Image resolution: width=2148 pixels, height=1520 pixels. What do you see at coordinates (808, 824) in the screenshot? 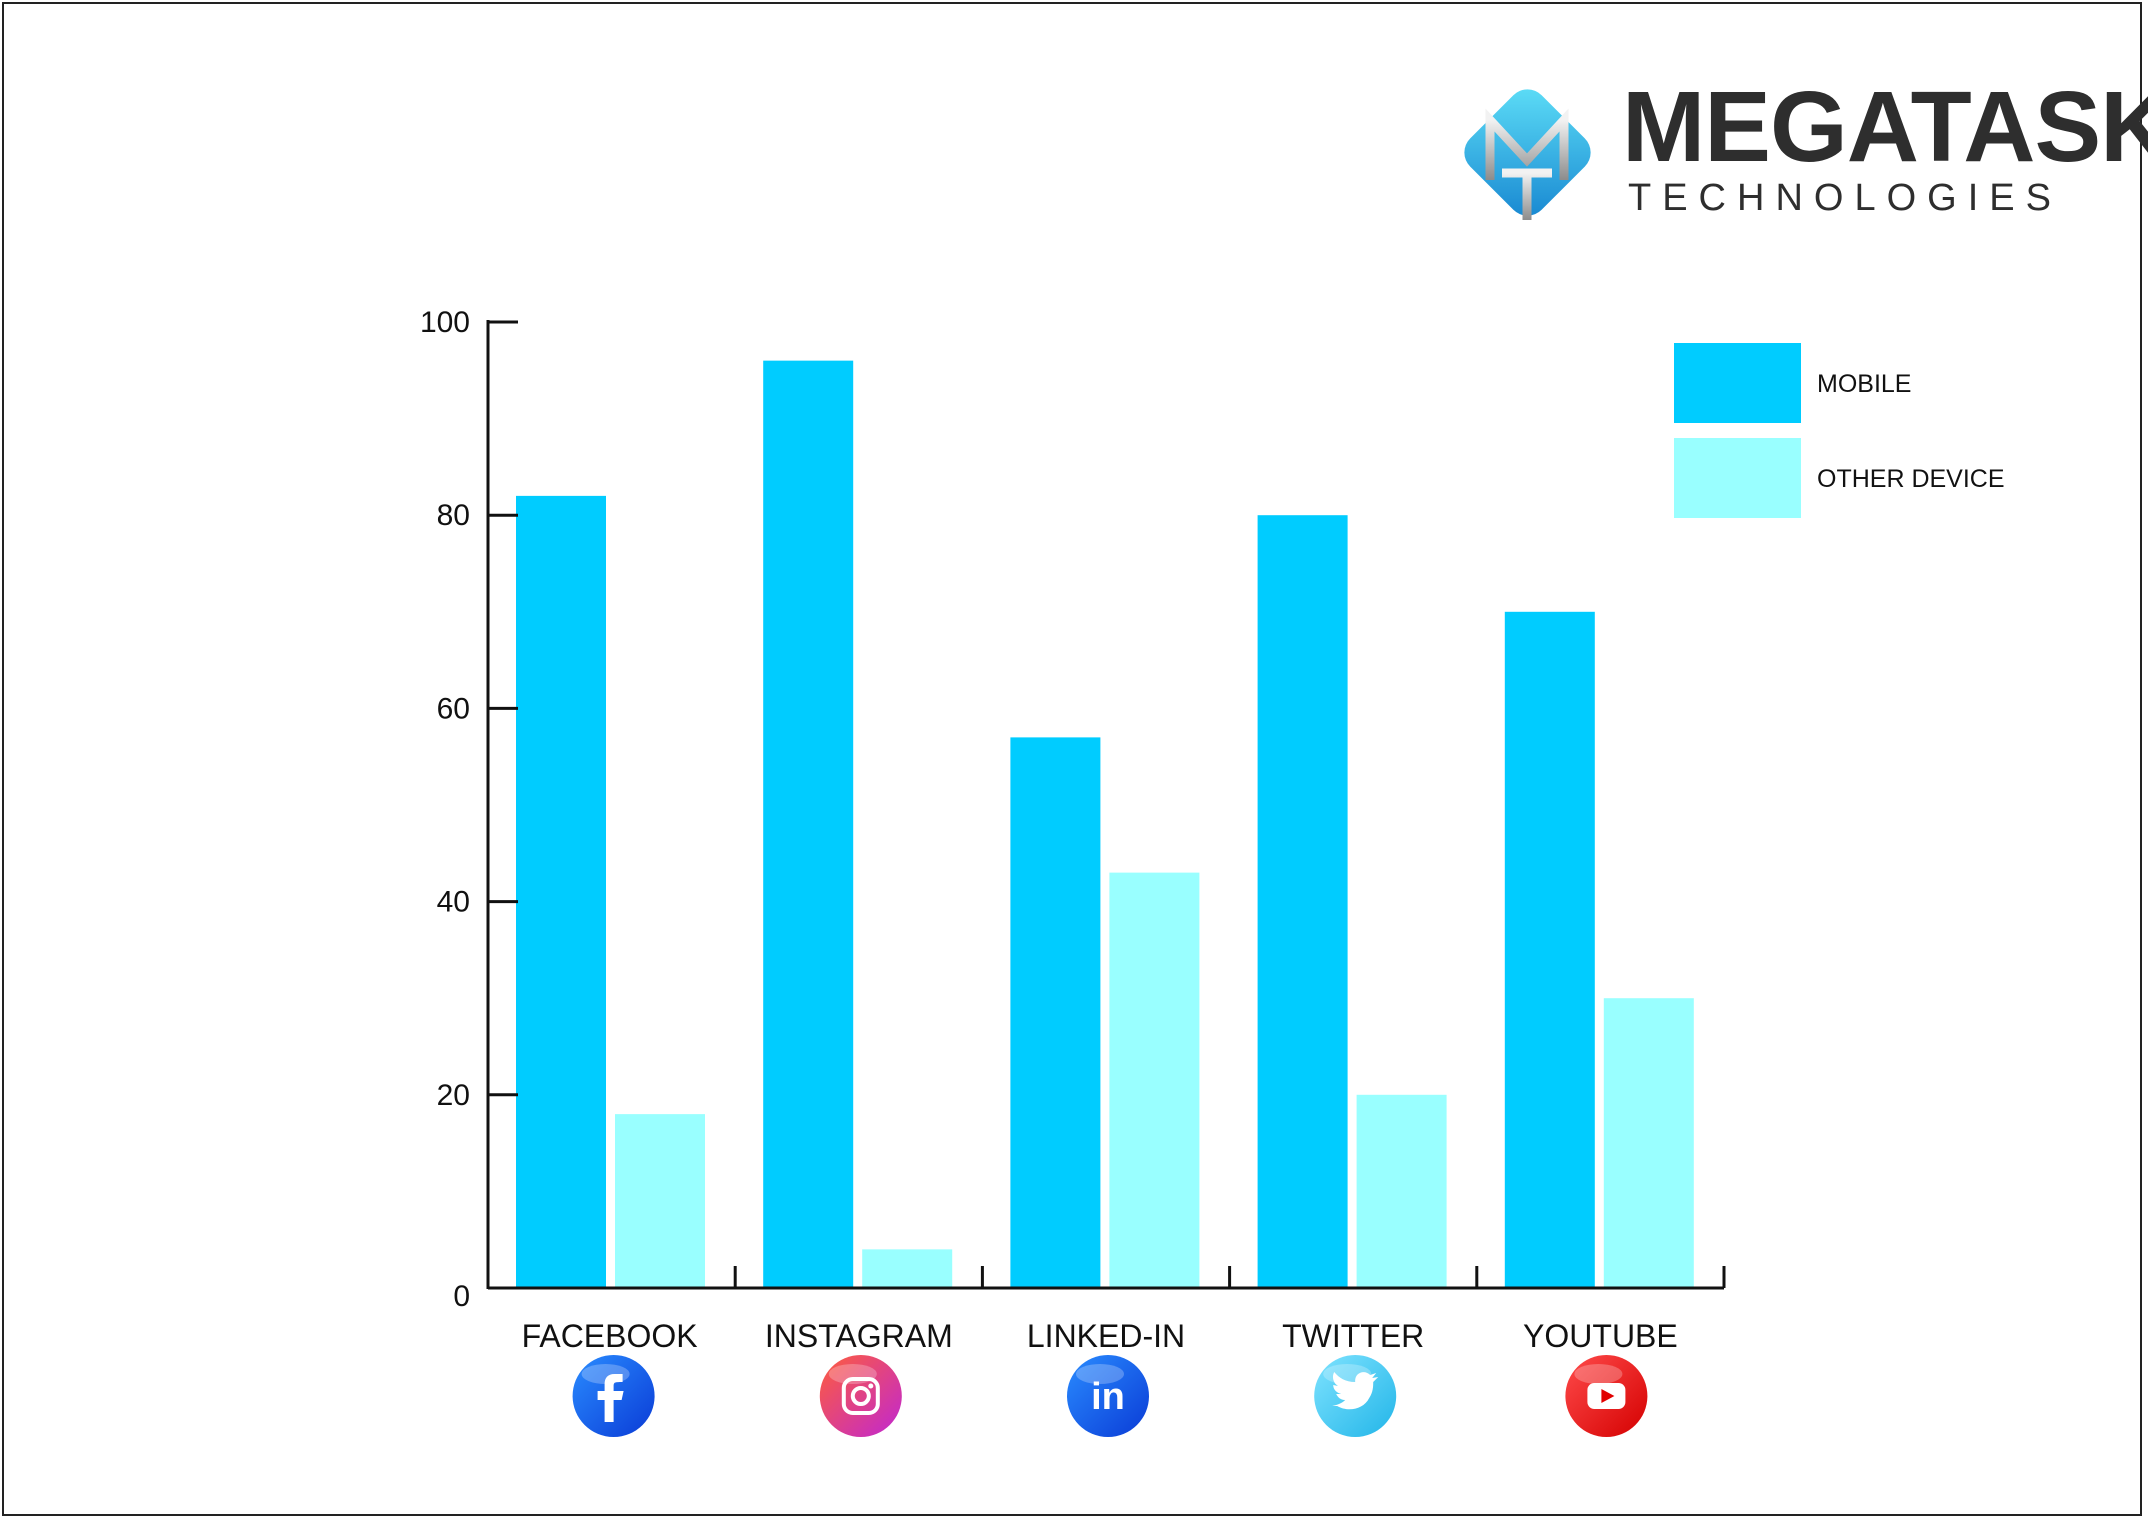
I see `bar-instagram-mobile` at bounding box center [808, 824].